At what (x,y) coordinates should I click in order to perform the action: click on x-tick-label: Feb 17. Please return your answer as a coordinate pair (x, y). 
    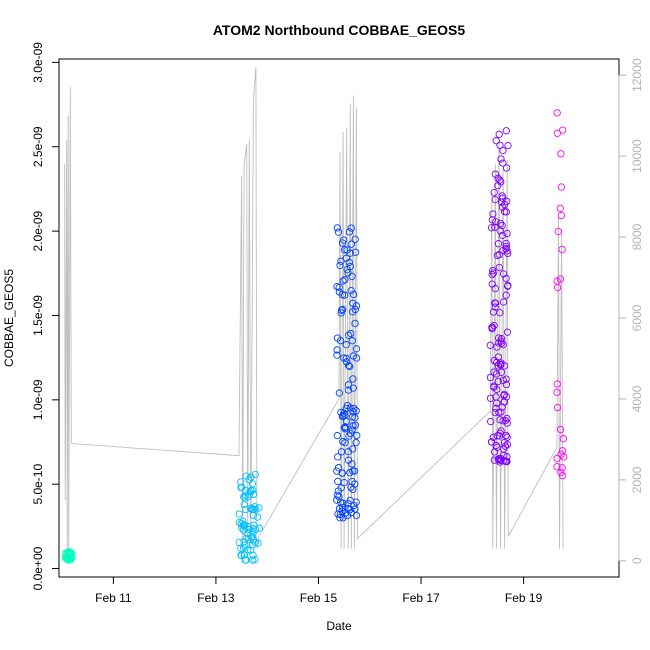
    Looking at the image, I should click on (421, 598).